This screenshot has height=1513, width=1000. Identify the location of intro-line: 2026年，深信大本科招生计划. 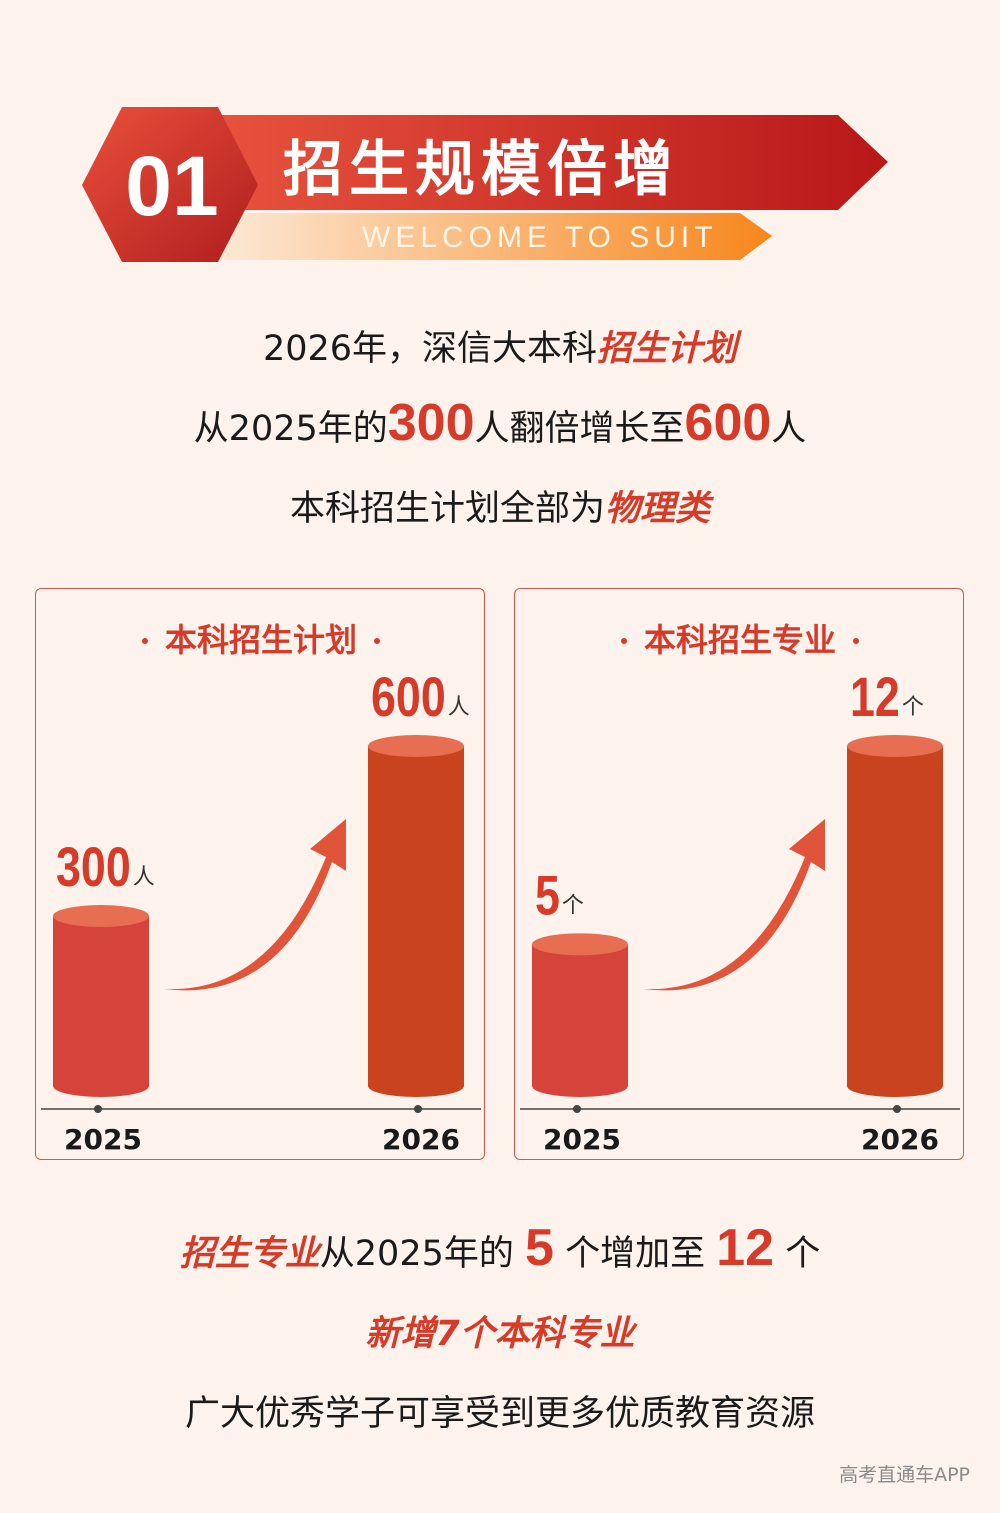
(500, 345).